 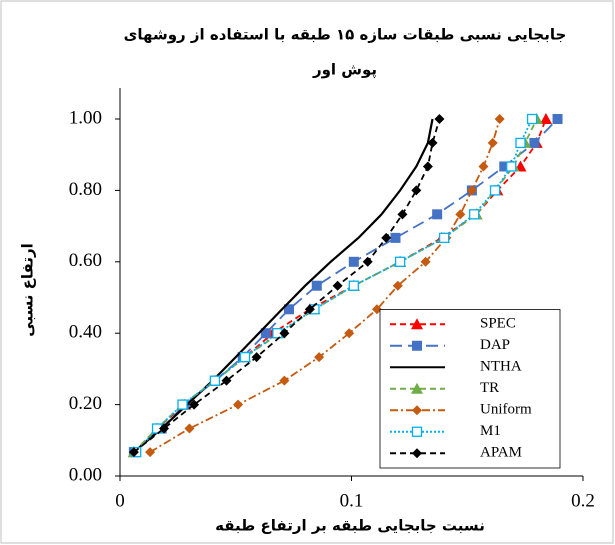 I want to click on legend-label: TR, so click(x=489, y=388).